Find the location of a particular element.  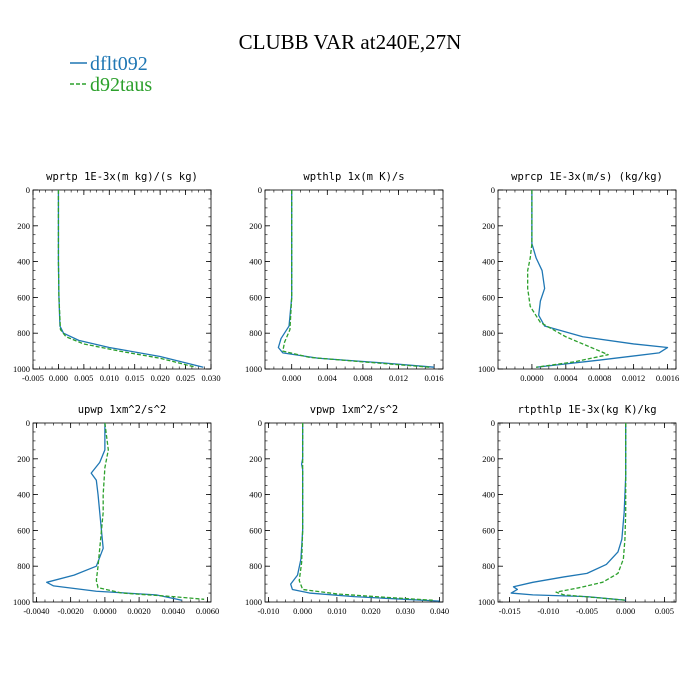

x-tick-label: 0.004 is located at coordinates (328, 378).